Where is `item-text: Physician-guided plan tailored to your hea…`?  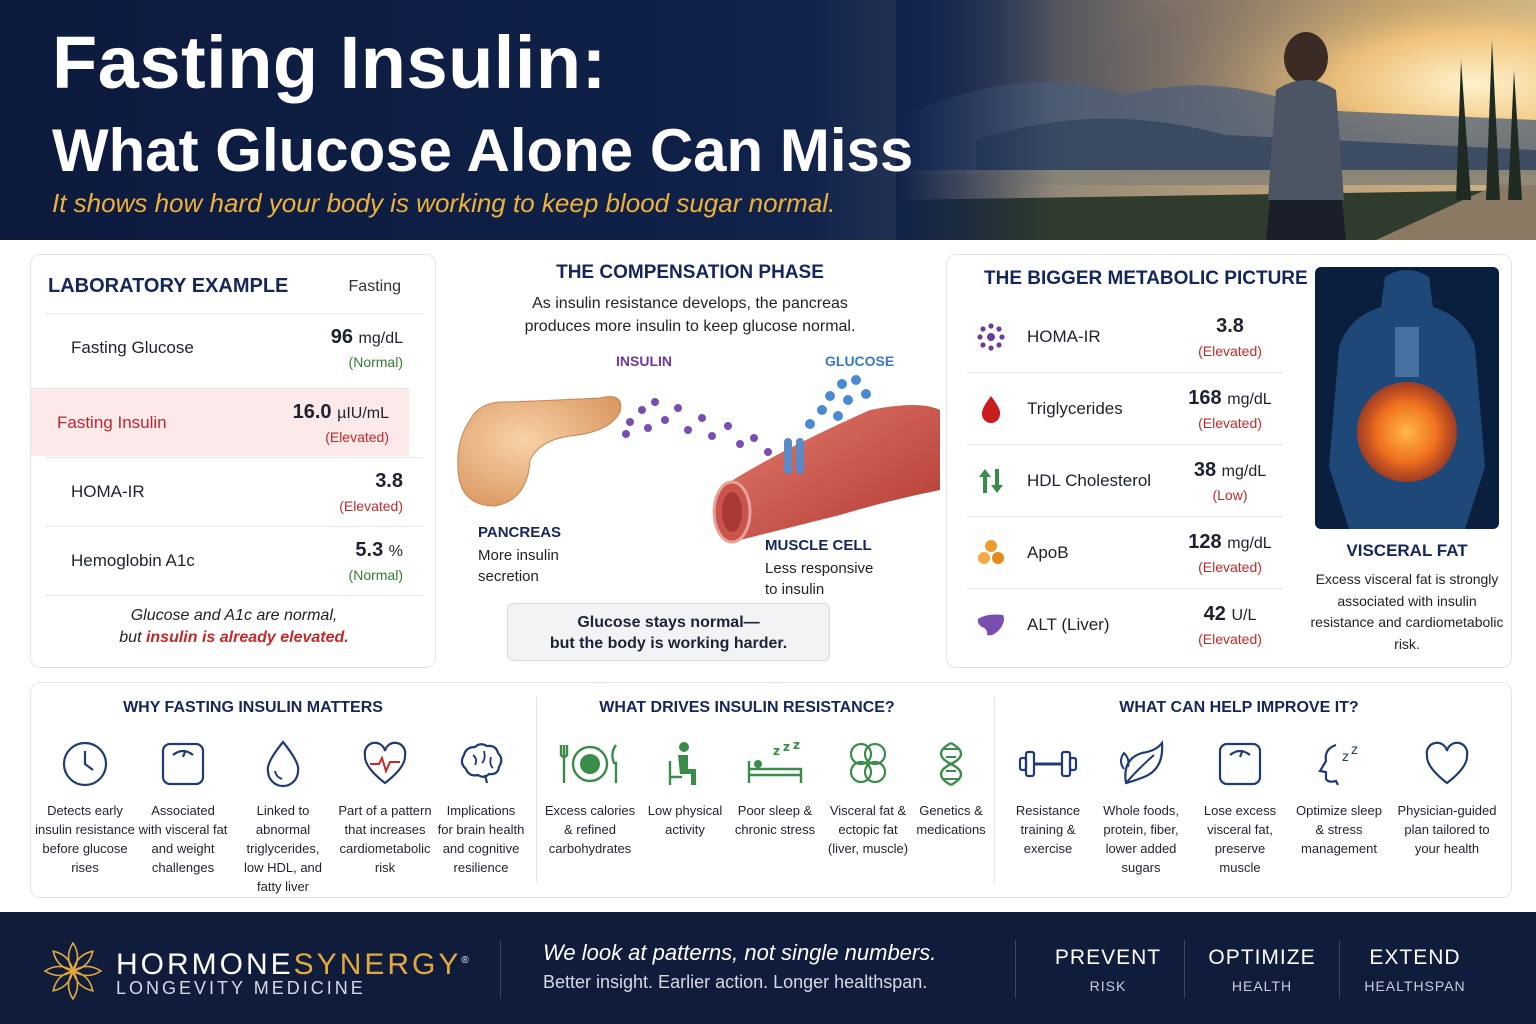
item-text: Physician-guided plan tailored to your hea… is located at coordinates (1447, 829).